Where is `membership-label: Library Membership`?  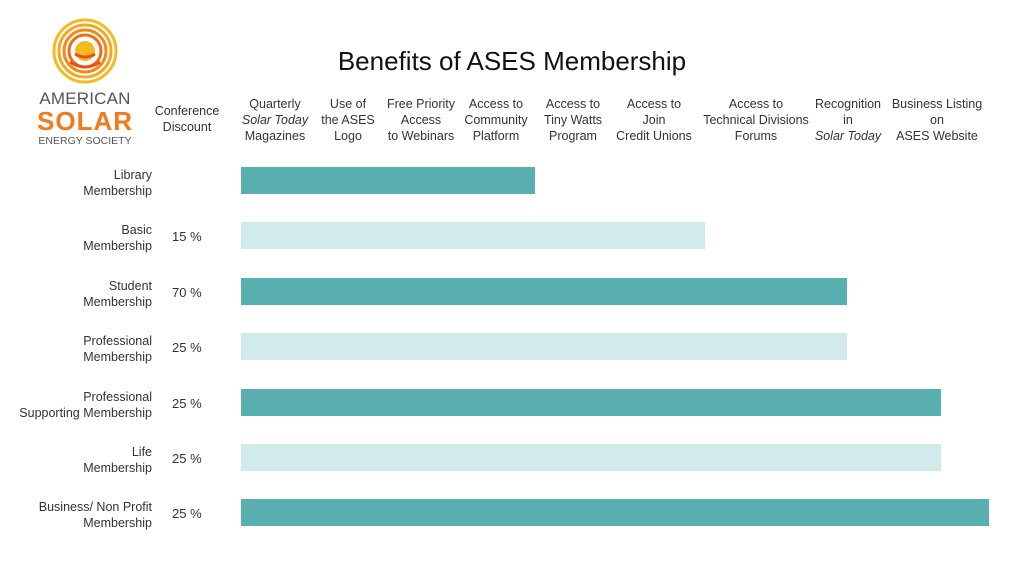
membership-label: Library Membership is located at coordinates (117, 183).